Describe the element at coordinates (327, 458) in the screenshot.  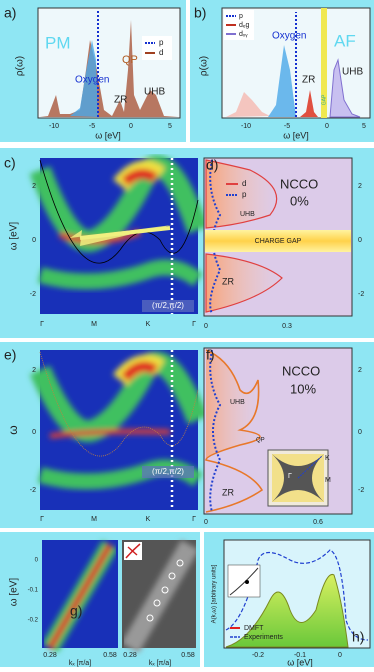
I see `inset-label: K` at that location.